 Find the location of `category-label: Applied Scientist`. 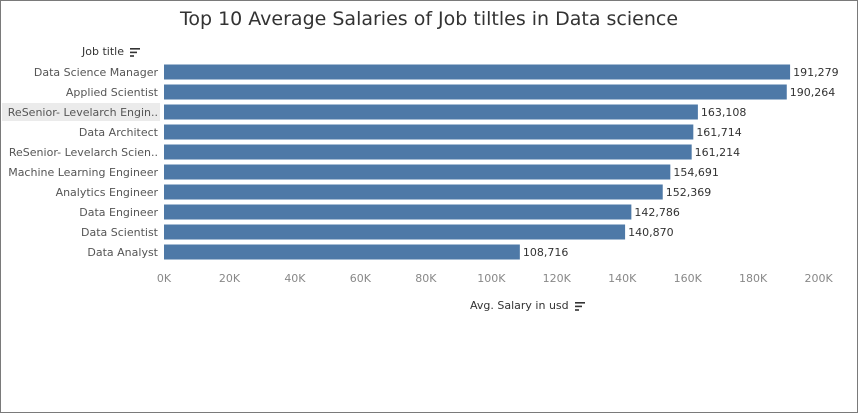

category-label: Applied Scientist is located at coordinates (112, 92).